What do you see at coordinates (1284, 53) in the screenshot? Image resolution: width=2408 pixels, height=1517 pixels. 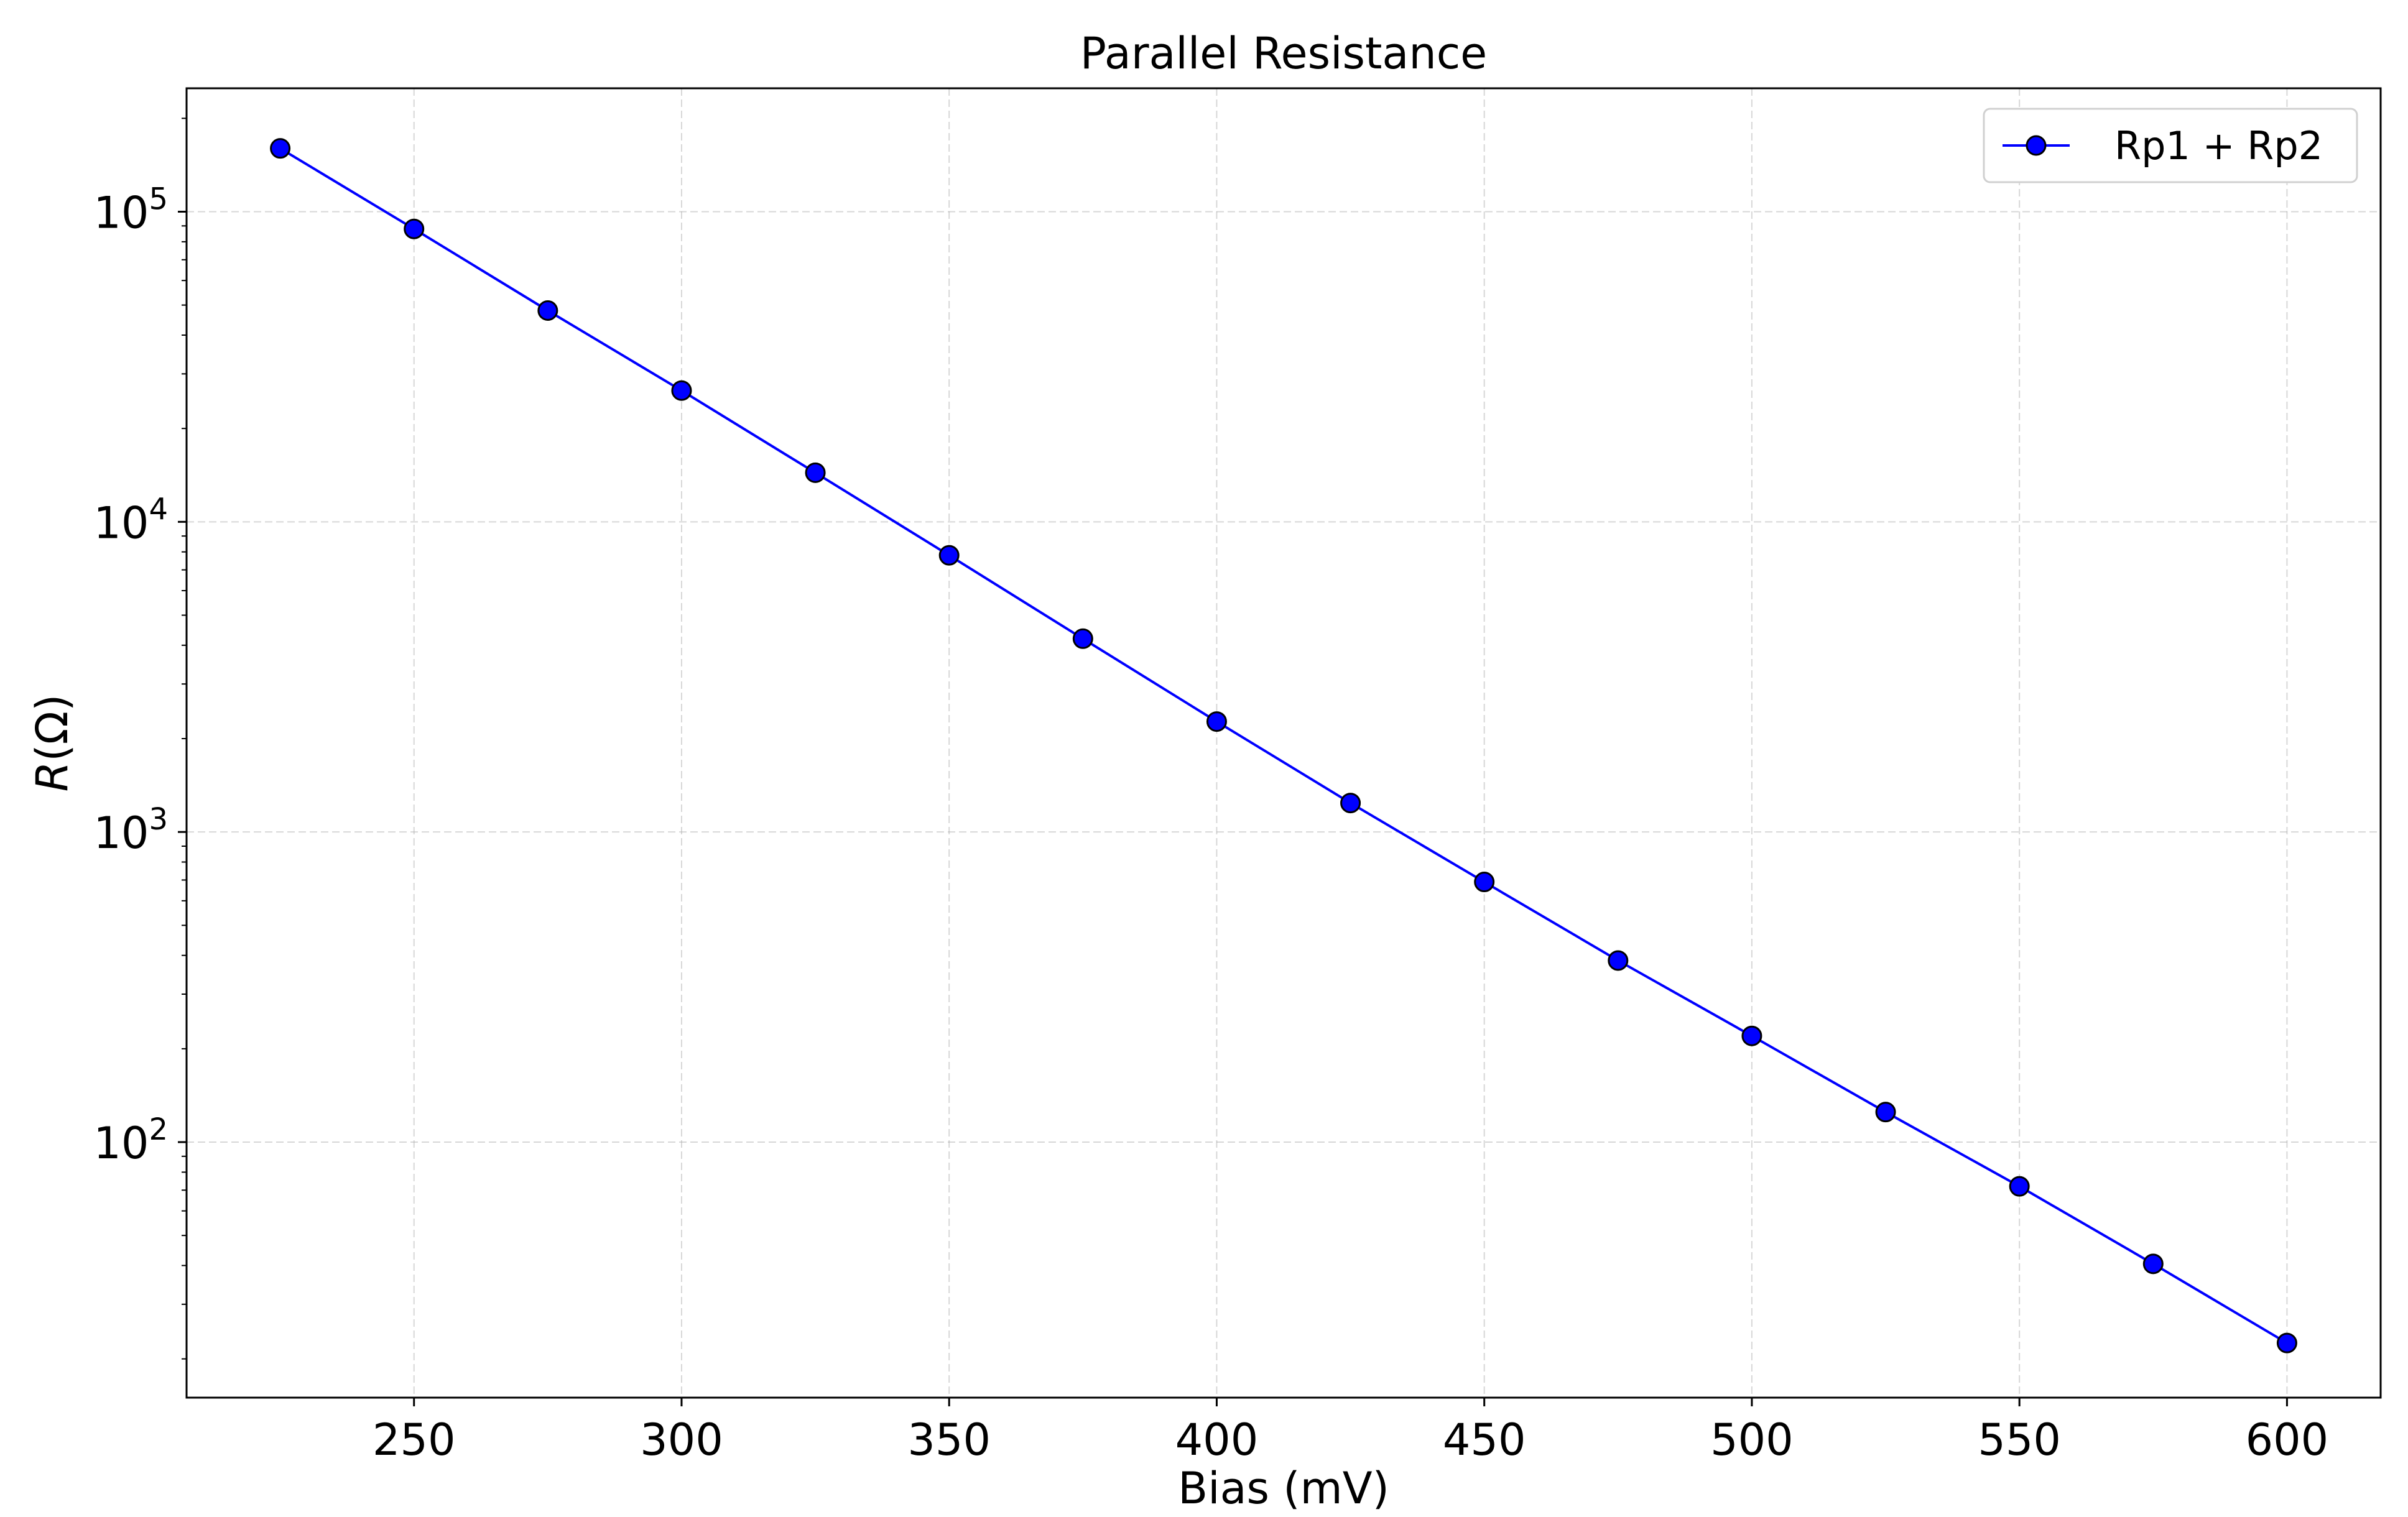 I see `chart-title: Parallel Resistance` at bounding box center [1284, 53].